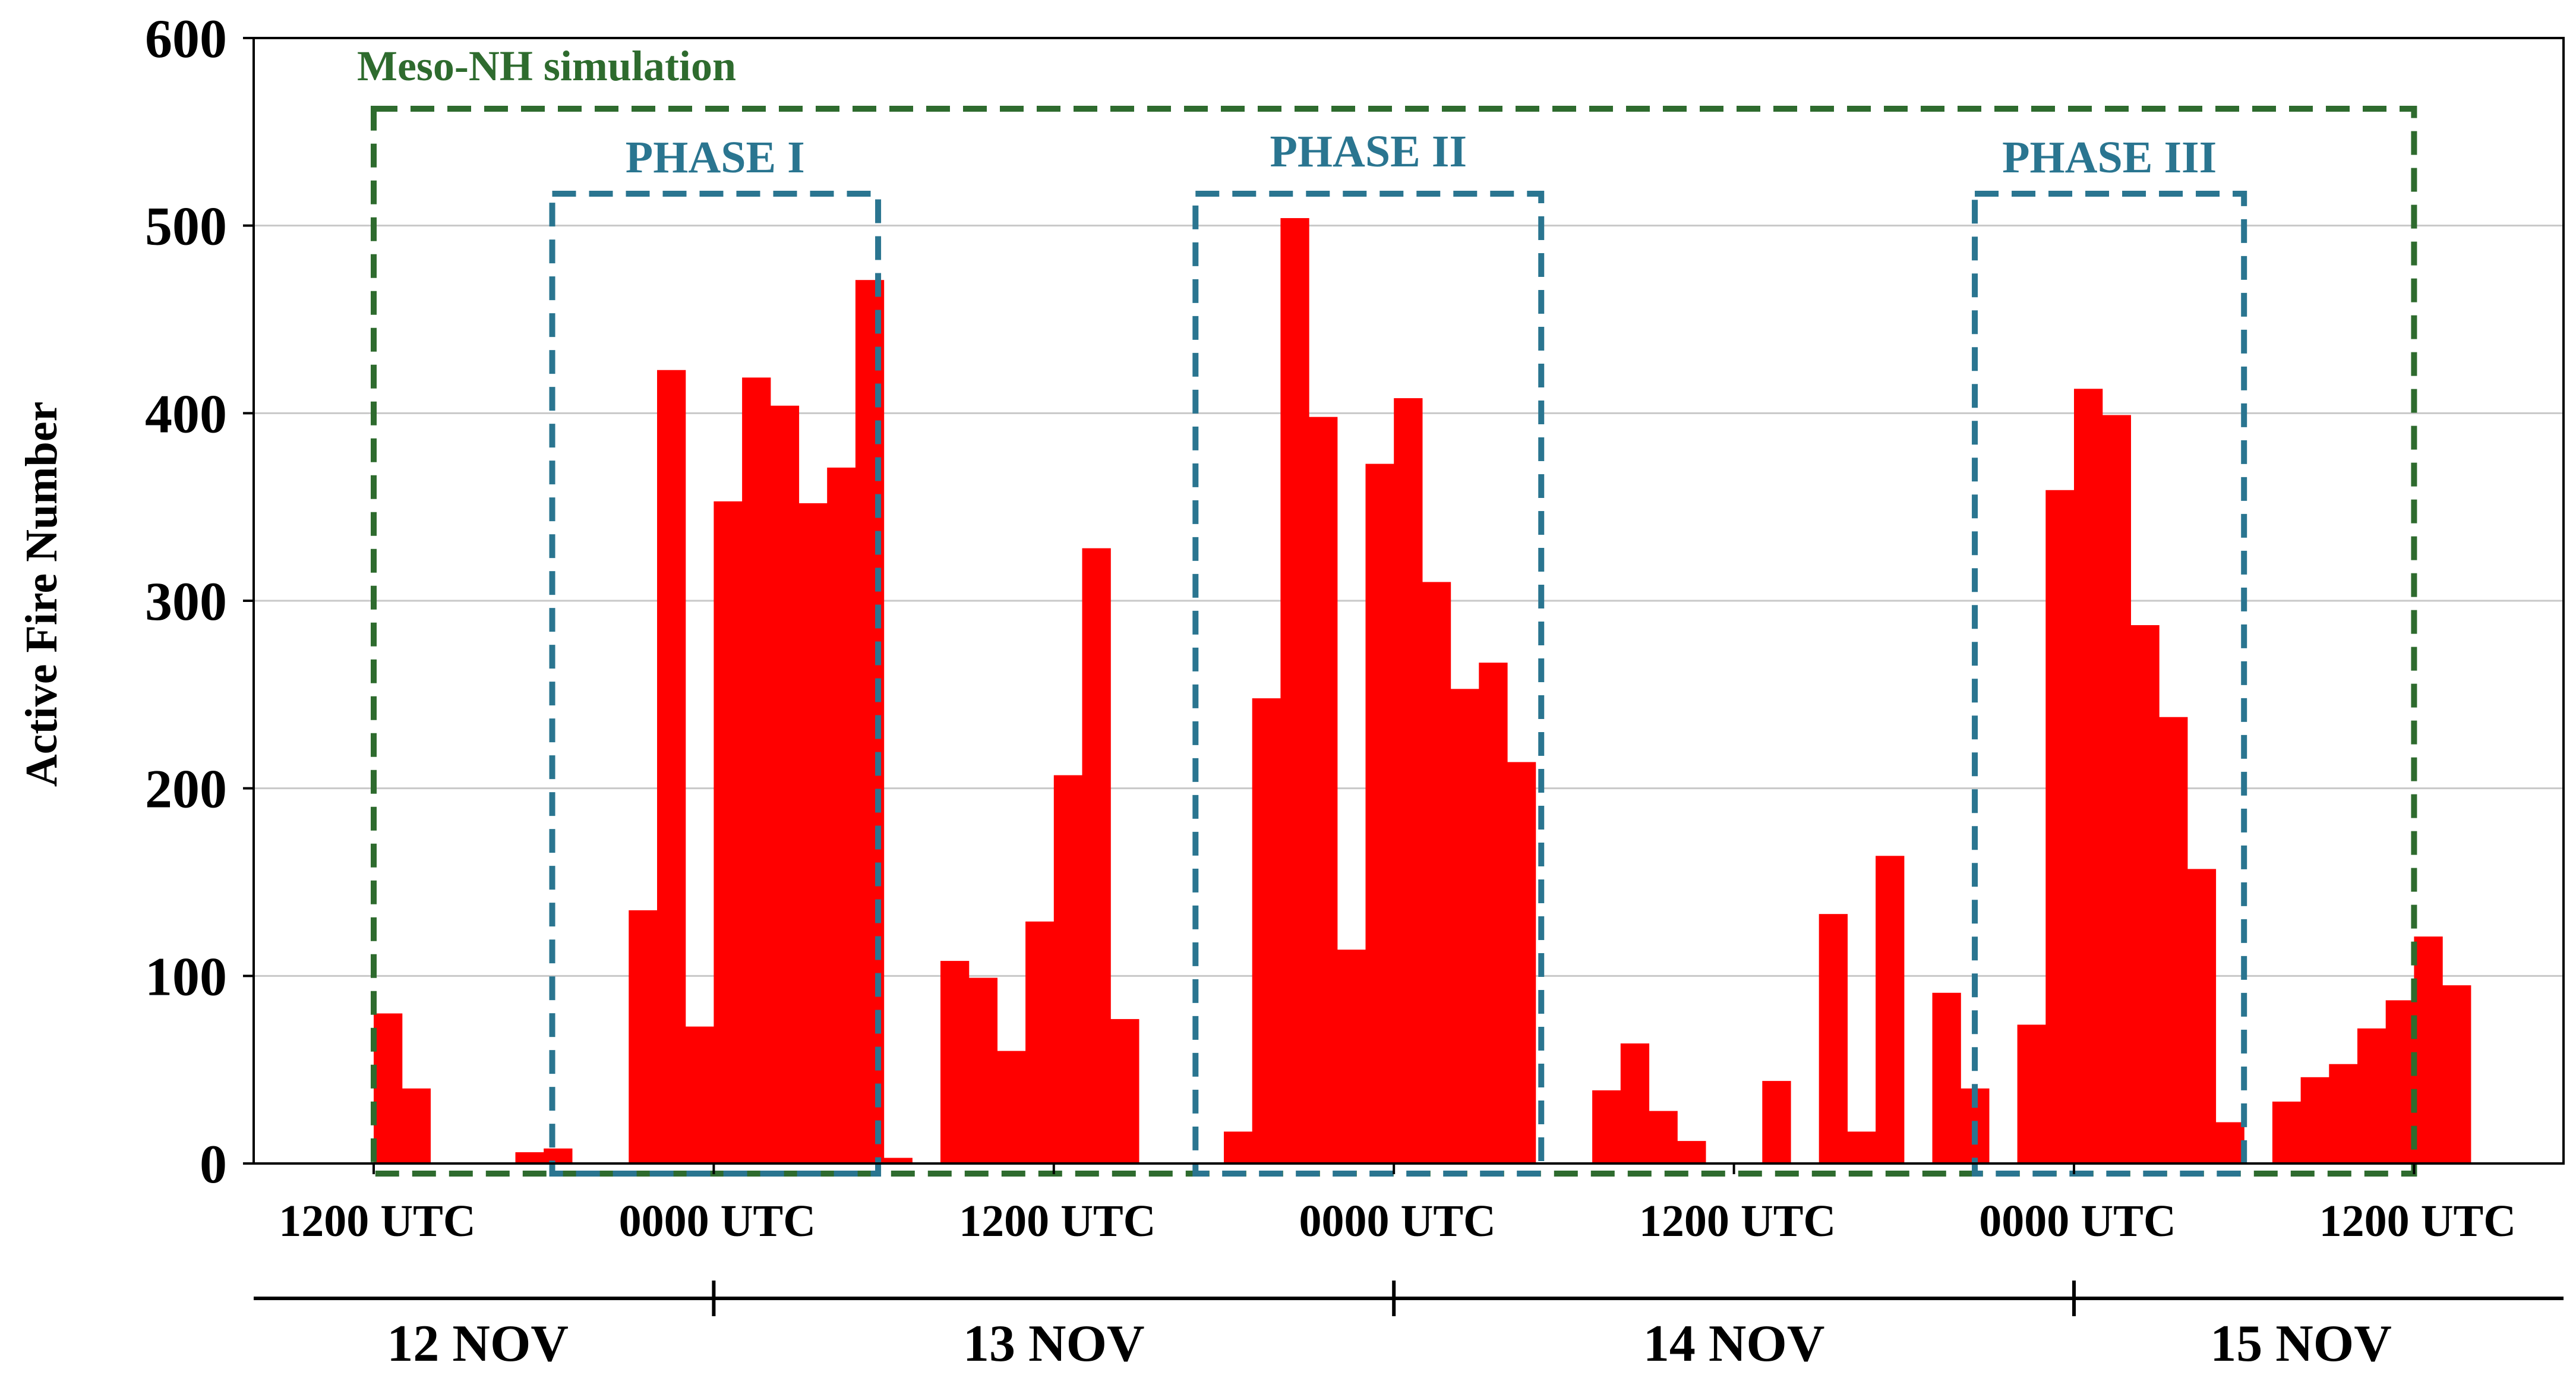 The width and height of the screenshot is (2576, 1378). What do you see at coordinates (2077, 1221) in the screenshot?
I see `x-tick-label-5: 0000 UTC` at bounding box center [2077, 1221].